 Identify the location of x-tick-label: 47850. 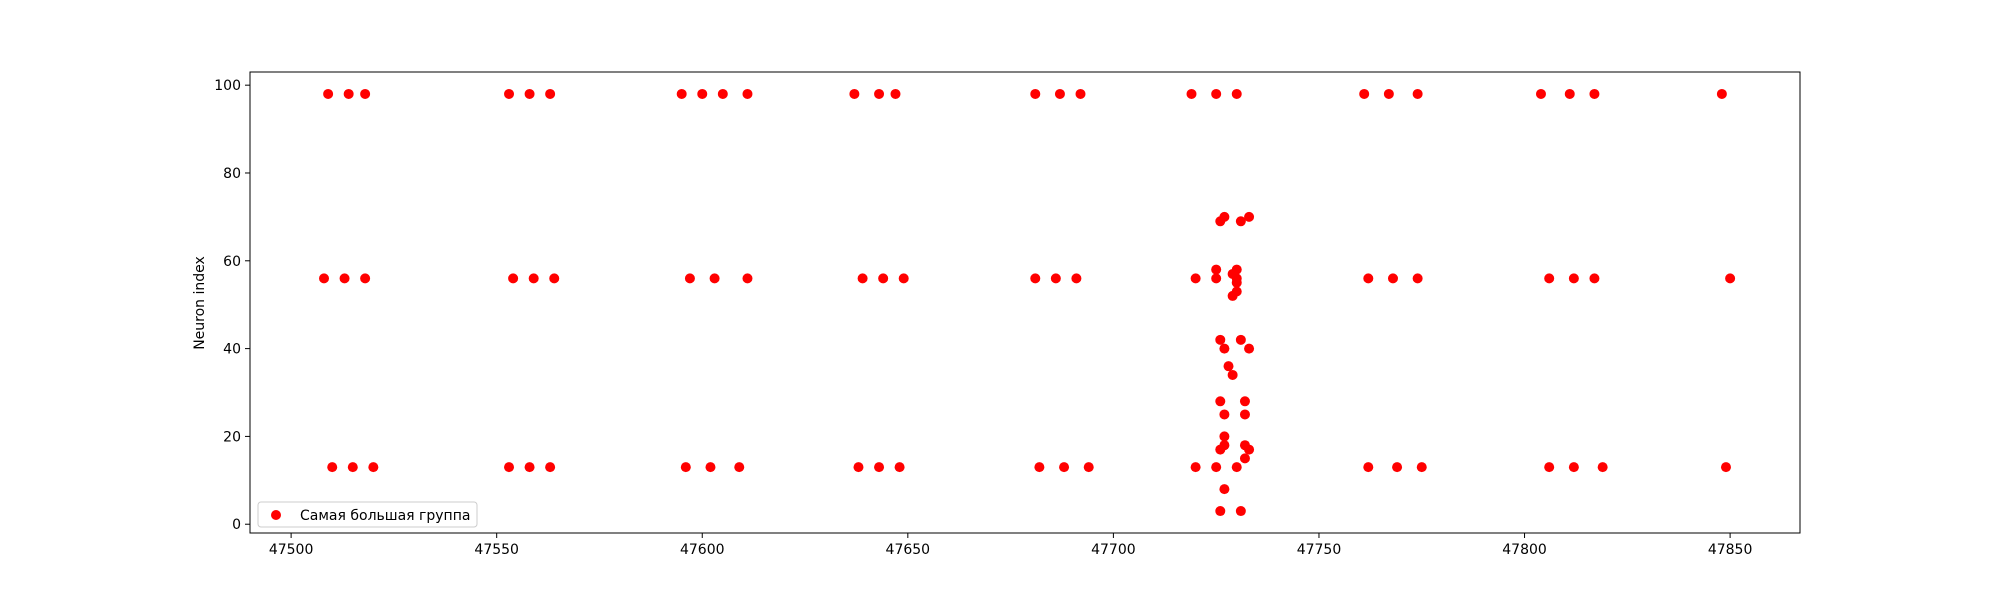
(1730, 550).